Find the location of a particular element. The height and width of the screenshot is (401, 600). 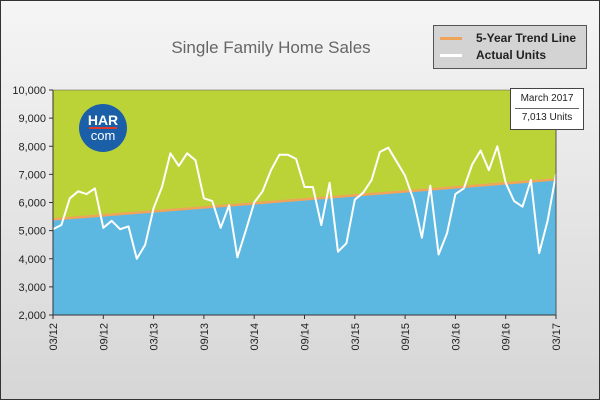

legend: 5-Year Trend Line Actual Units is located at coordinates (510, 47).